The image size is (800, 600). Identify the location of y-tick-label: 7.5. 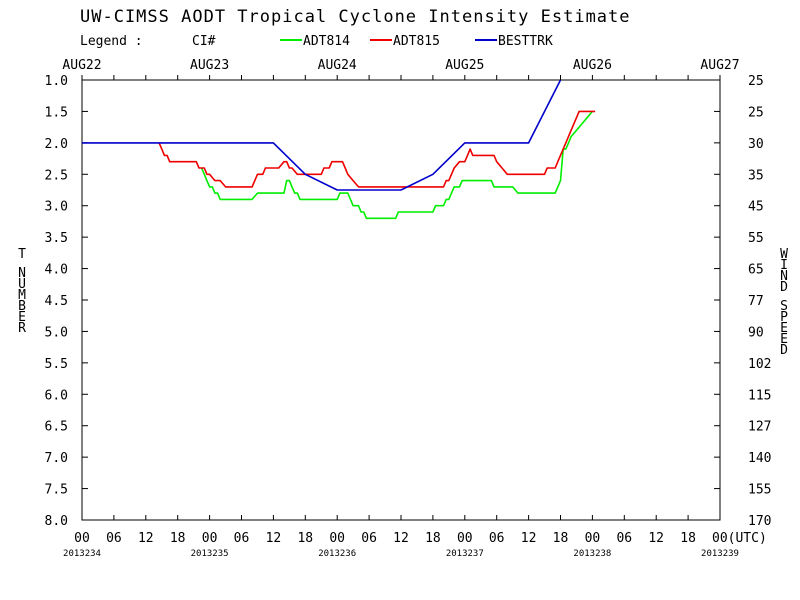
(56, 490).